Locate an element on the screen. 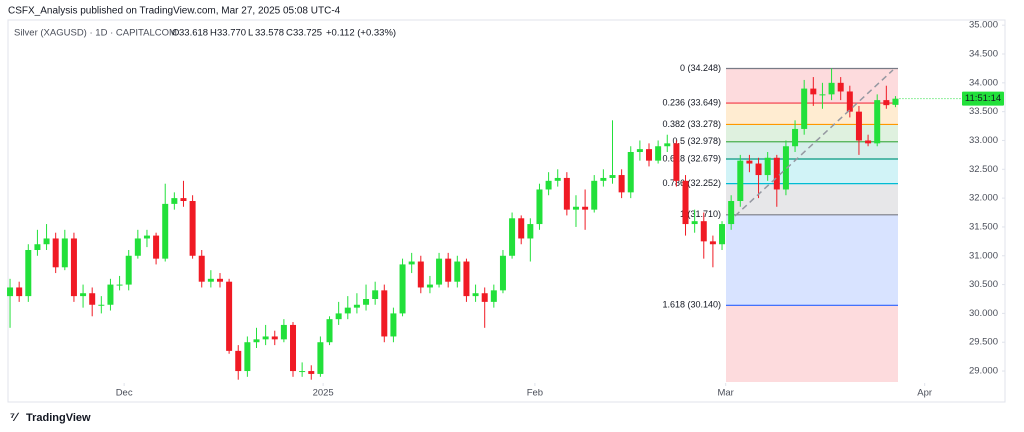 This screenshot has height=432, width=1024. ohlc-value: 33.725 is located at coordinates (307, 33).